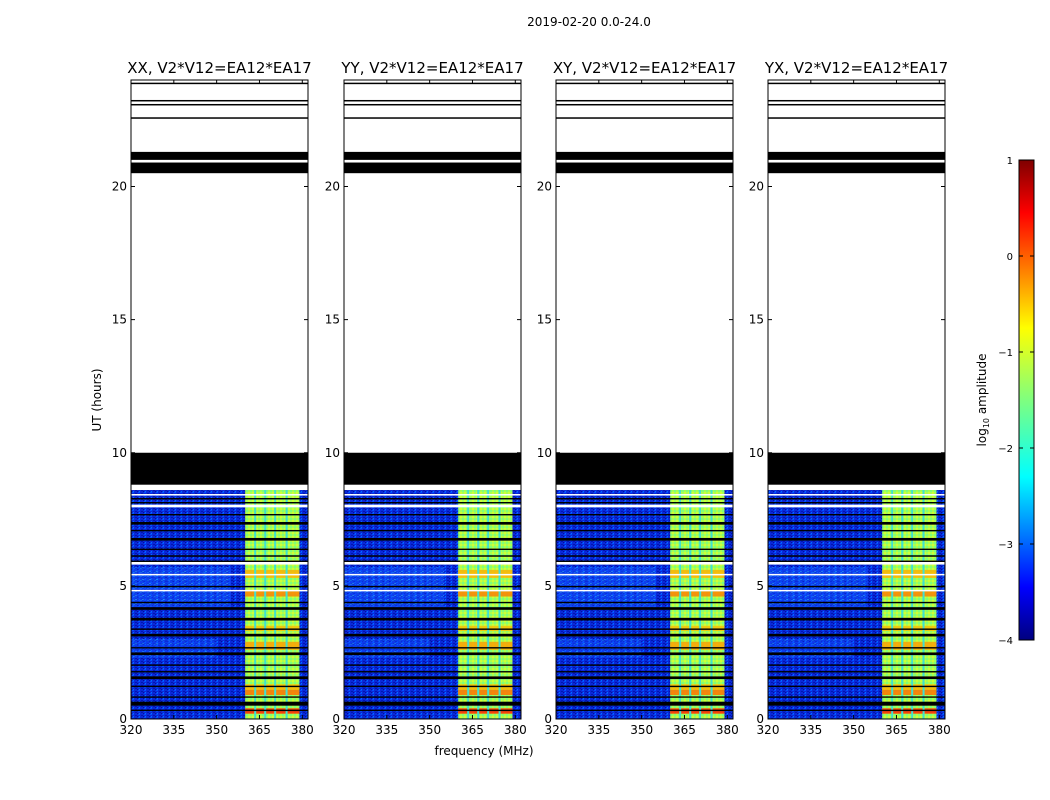  I want to click on hot-spot-row, so click(697, 645).